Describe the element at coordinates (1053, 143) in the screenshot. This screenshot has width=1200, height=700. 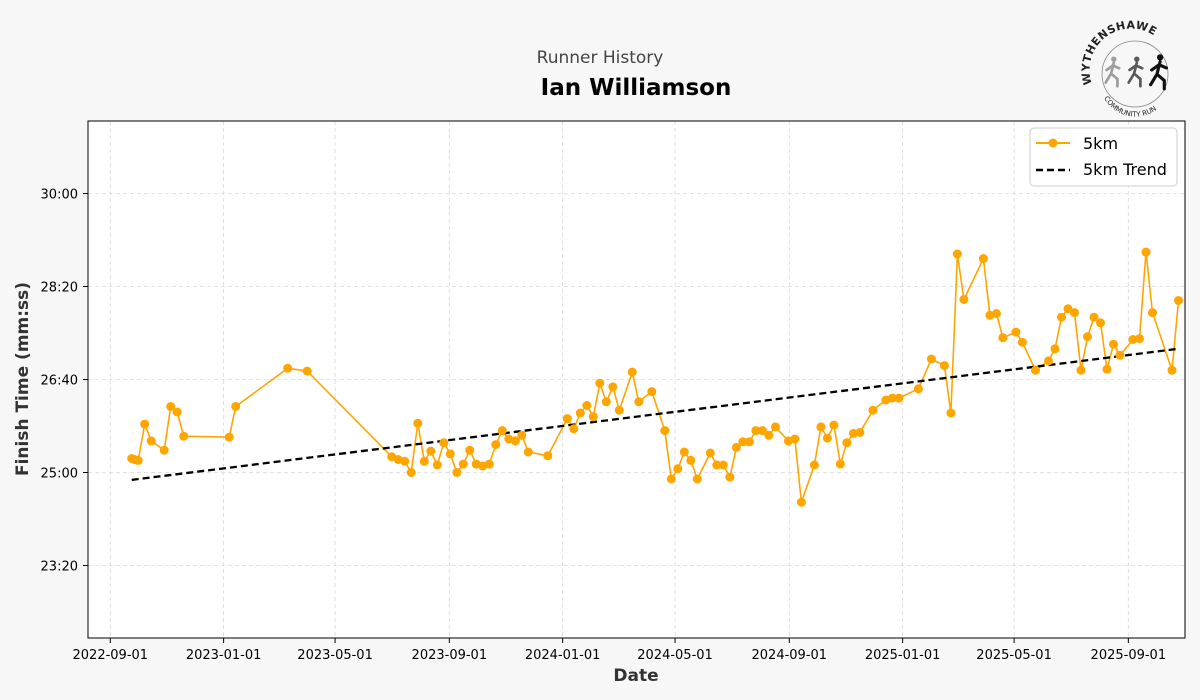
I see `legend-5km-swatch-marker` at that location.